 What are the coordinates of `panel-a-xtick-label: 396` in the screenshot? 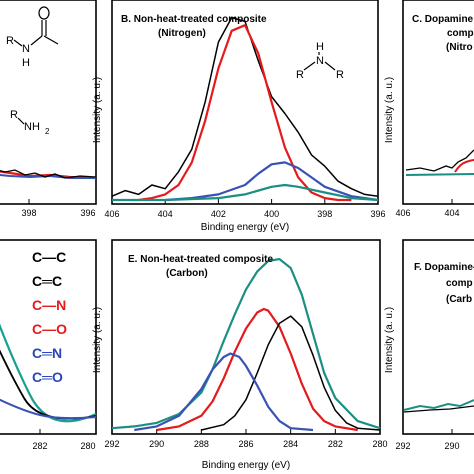 It's located at (87, 213).